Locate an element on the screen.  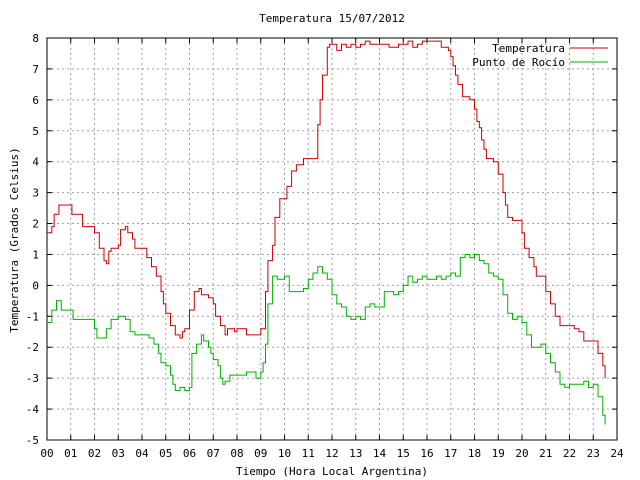
x-tick-label: 03 is located at coordinates (118, 453).